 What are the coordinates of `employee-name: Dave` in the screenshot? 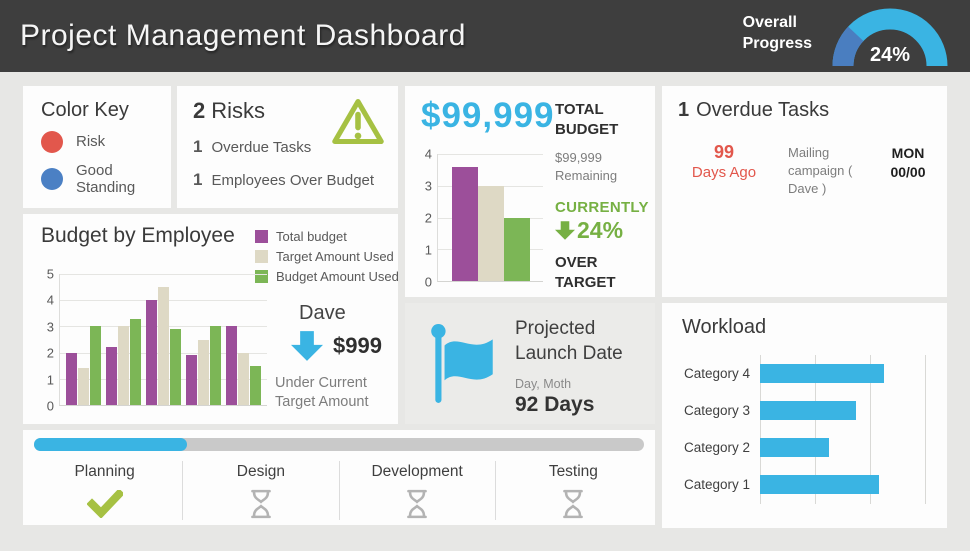 It's located at (322, 313).